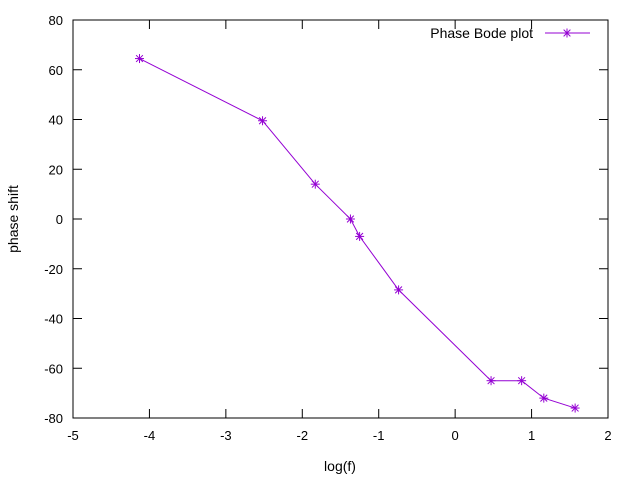 This screenshot has width=640, height=480. What do you see at coordinates (455, 435) in the screenshot?
I see `x-tick-label: 0` at bounding box center [455, 435].